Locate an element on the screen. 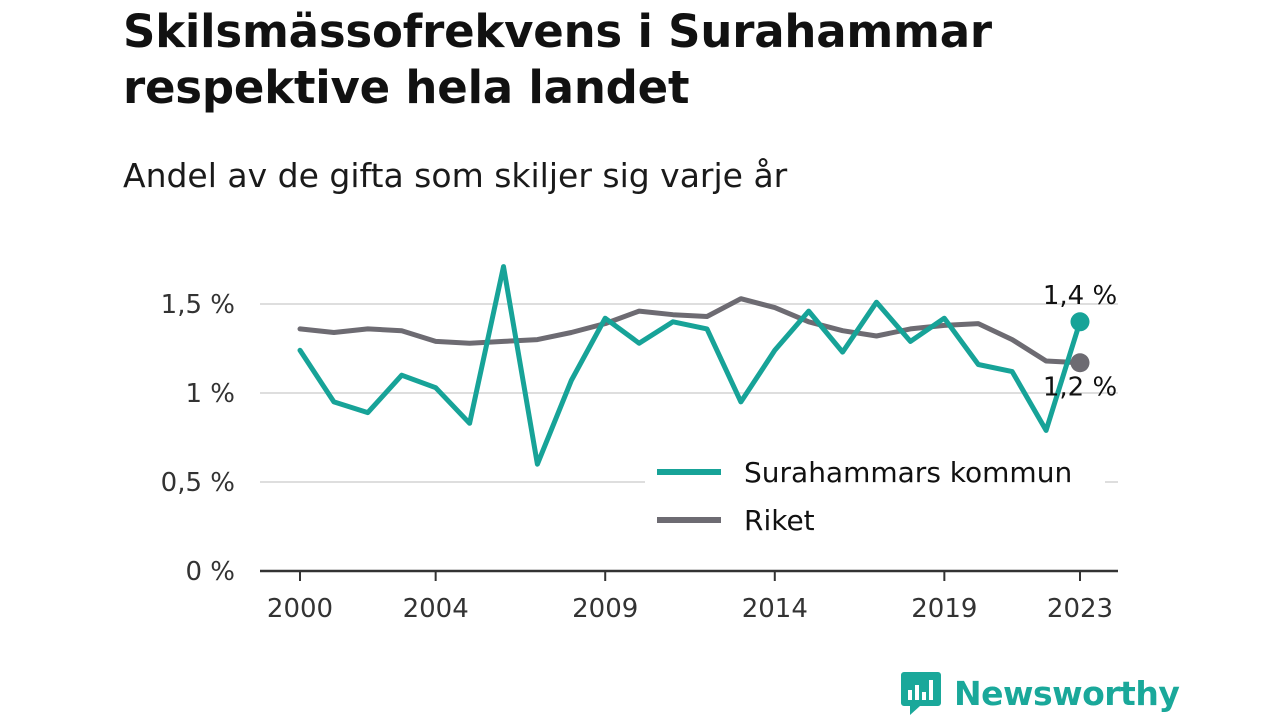 This screenshot has height=720, width=1280. brand-name: Newsworthy is located at coordinates (1067, 693).